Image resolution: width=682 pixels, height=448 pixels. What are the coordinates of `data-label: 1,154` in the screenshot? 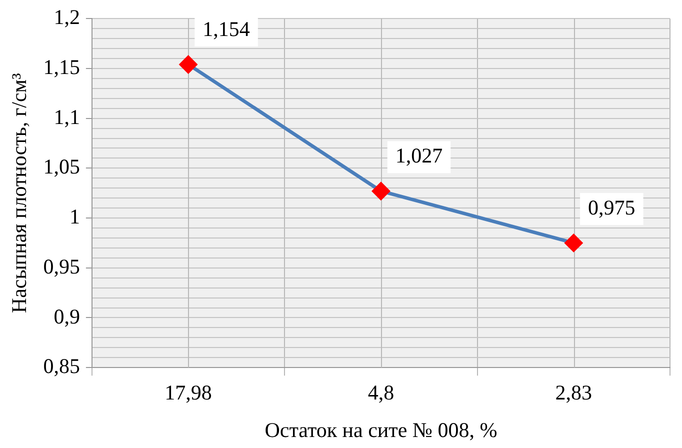 It's located at (226, 28).